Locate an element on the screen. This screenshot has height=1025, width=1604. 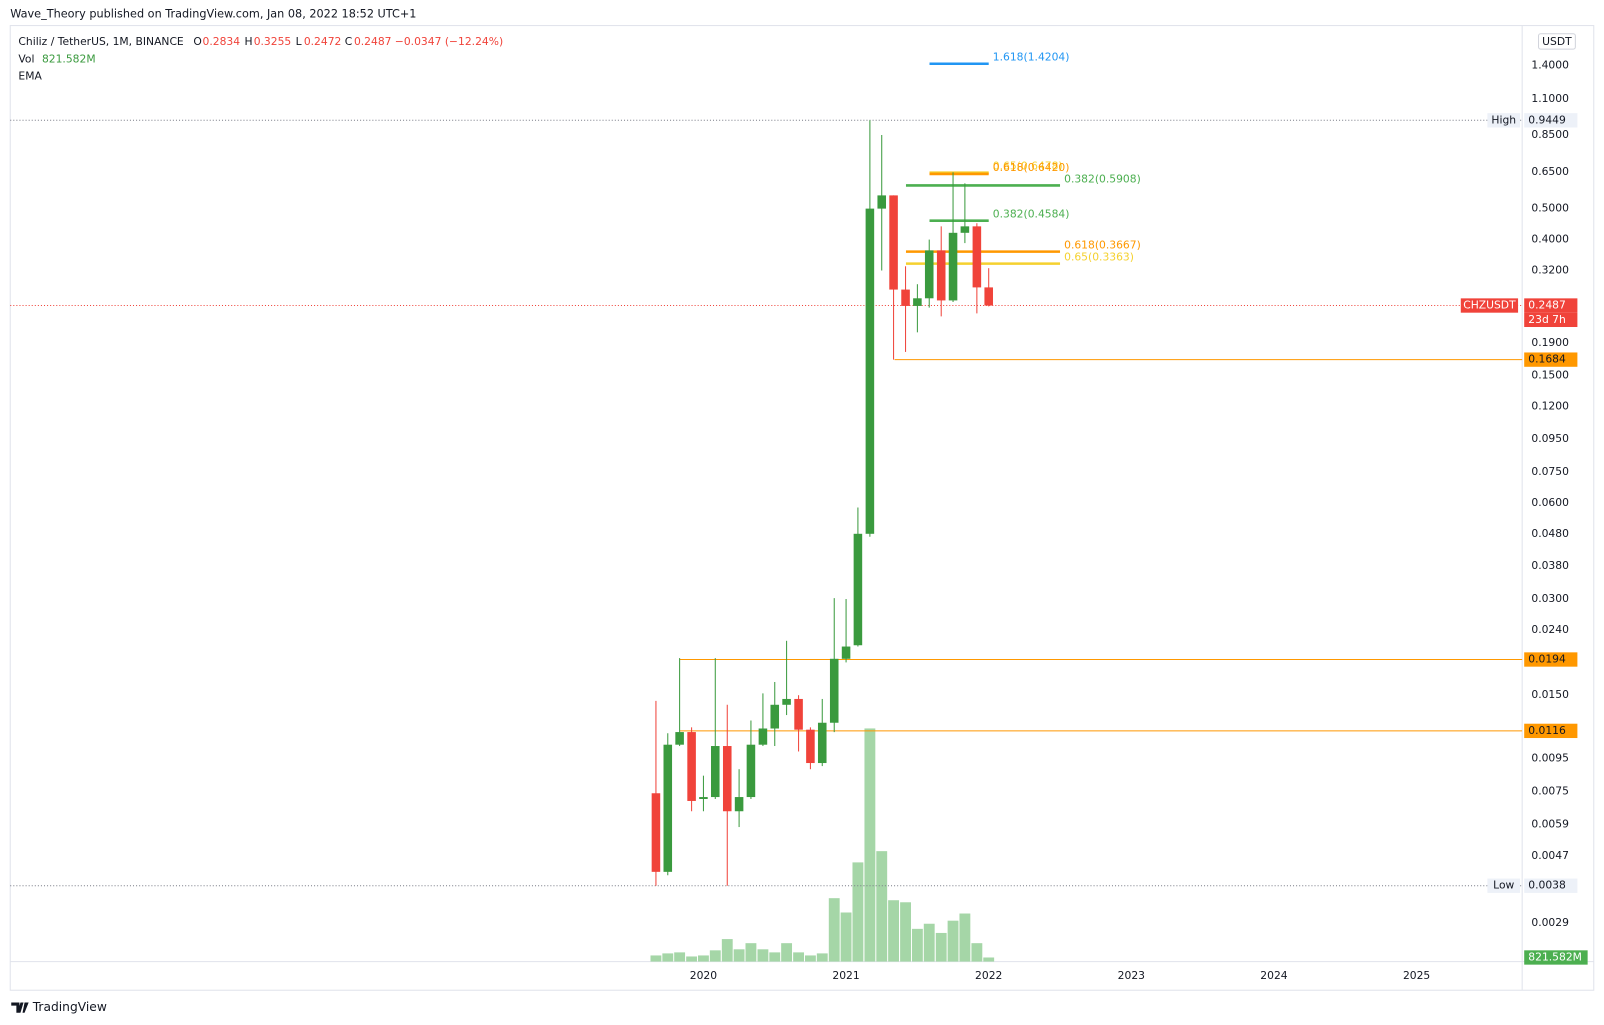
ohlc-value: 0.2472 is located at coordinates (323, 41).